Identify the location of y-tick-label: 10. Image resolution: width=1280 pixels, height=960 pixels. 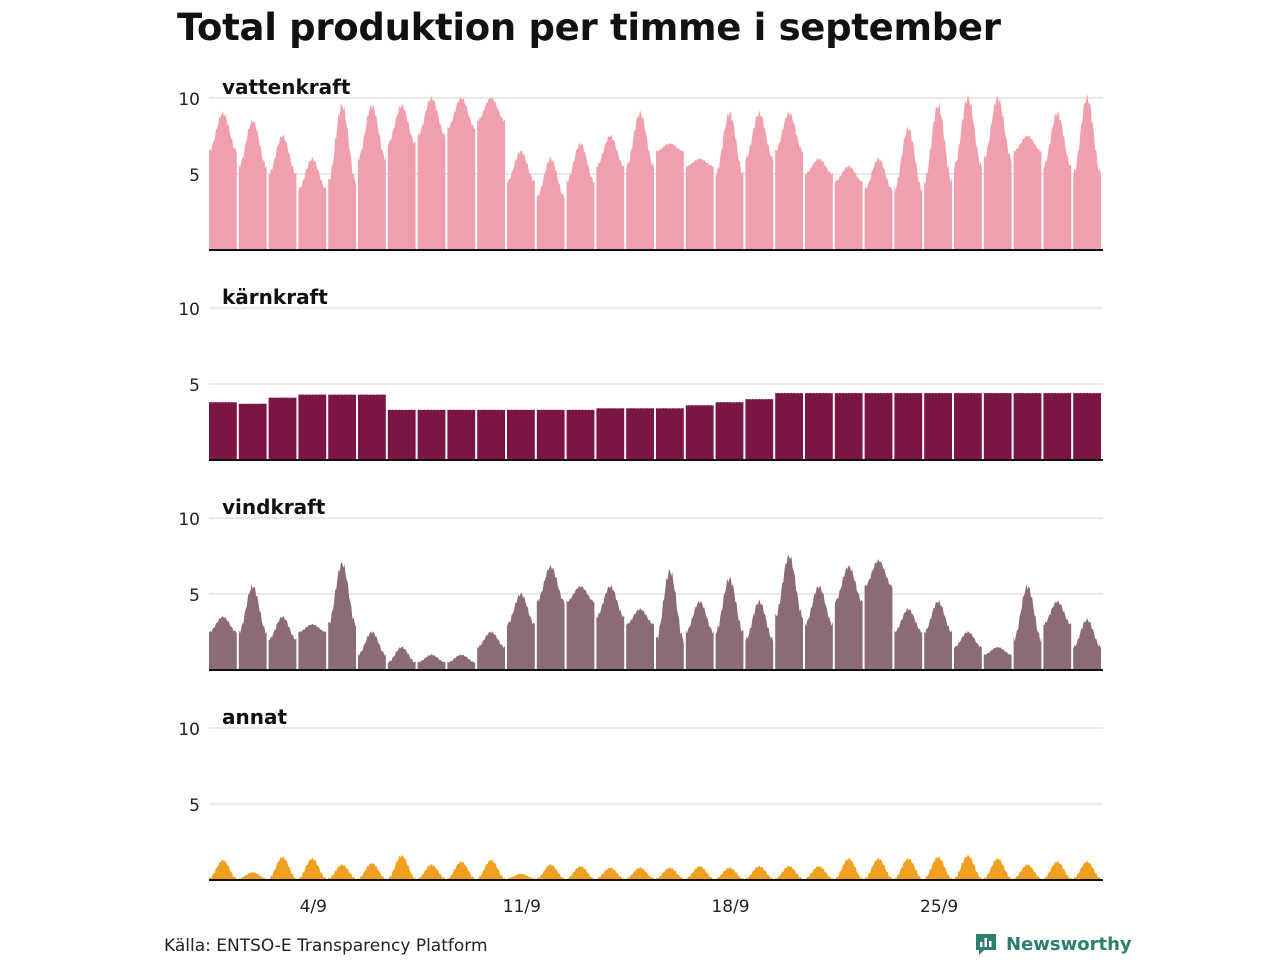
(189, 730).